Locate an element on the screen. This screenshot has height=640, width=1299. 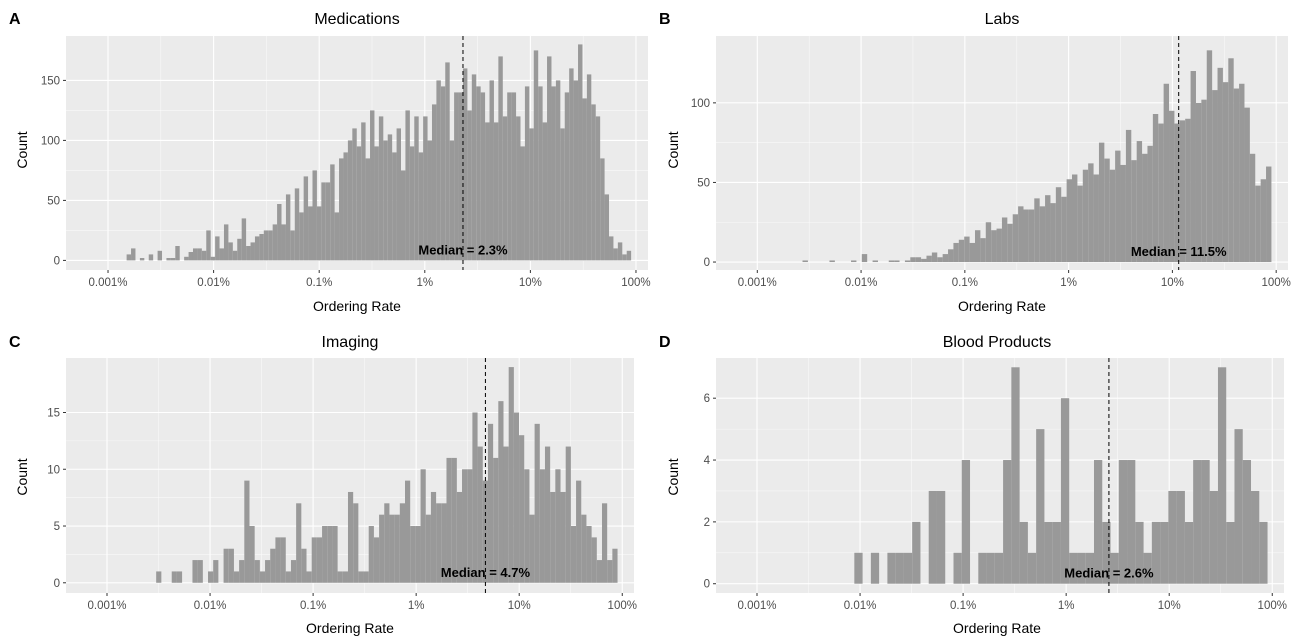
panel-title: Medications is located at coordinates (356, 19).